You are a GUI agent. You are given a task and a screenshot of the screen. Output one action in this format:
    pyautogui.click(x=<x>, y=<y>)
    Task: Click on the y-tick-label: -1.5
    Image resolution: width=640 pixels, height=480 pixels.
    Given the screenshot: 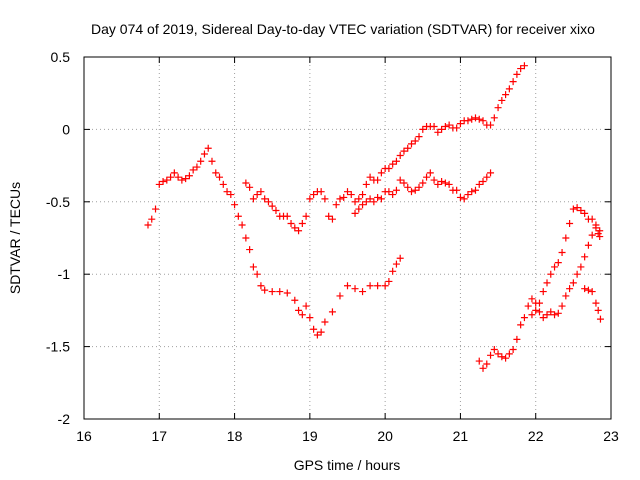 What is the action you would take?
    pyautogui.click(x=58, y=347)
    